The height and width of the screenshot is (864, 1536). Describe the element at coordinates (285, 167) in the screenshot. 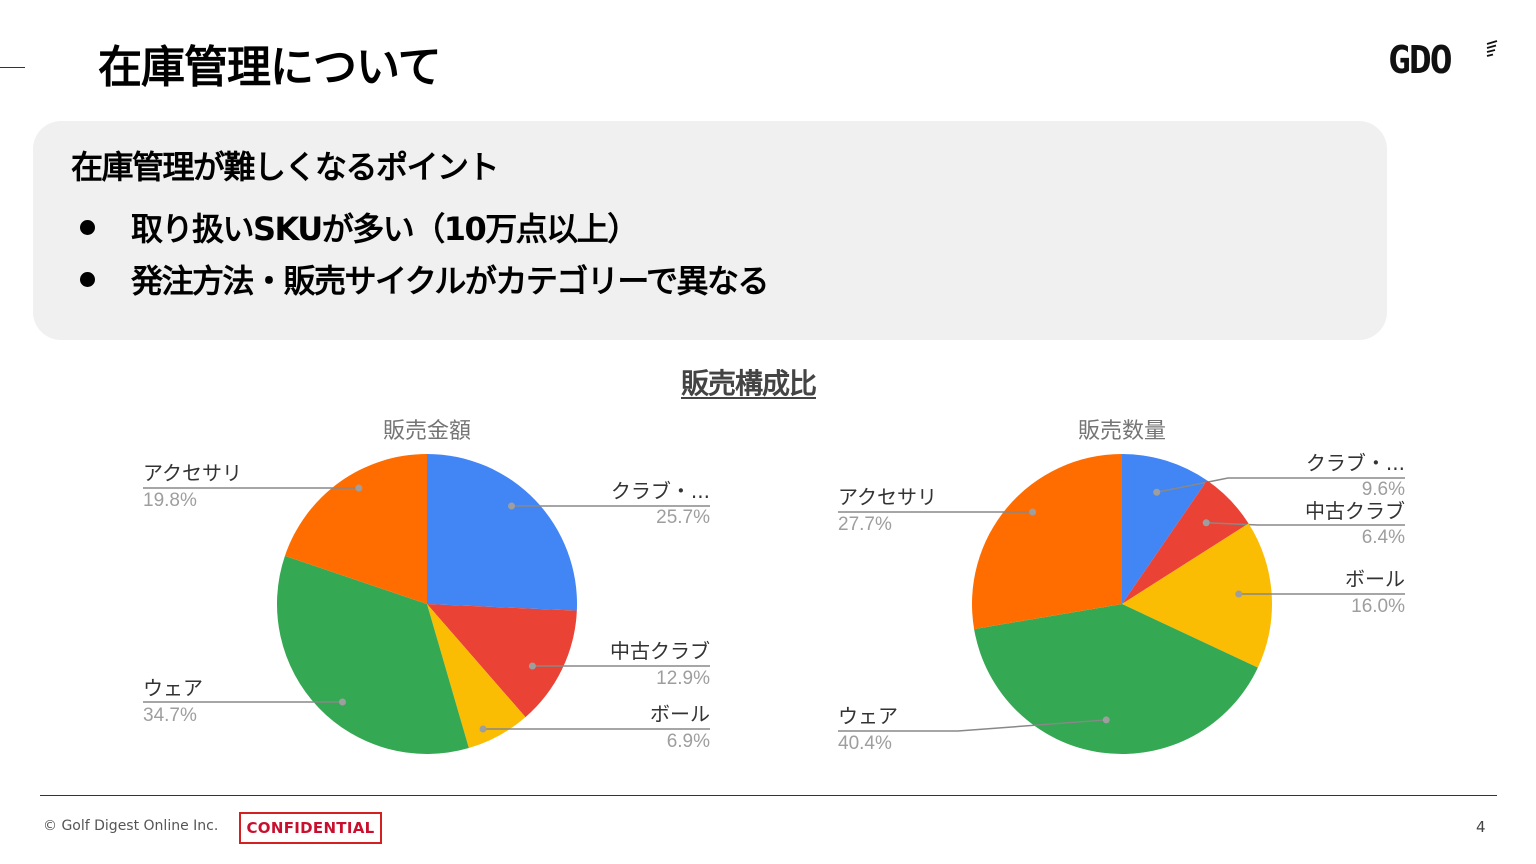

I see `key-points-heading: 在庫管理が難しくなるポイント` at that location.